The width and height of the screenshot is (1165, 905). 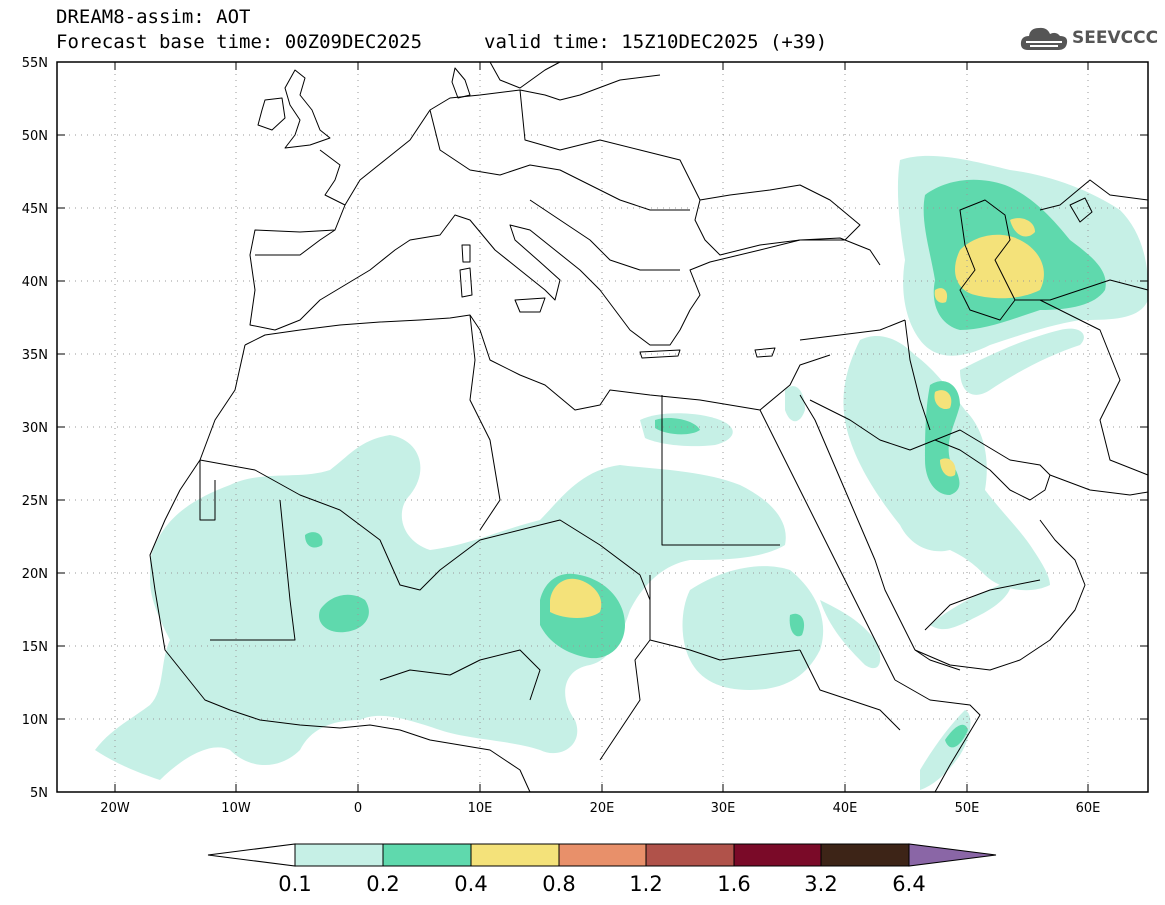 I want to click on aral-sea-coast, so click(x=1081, y=210).